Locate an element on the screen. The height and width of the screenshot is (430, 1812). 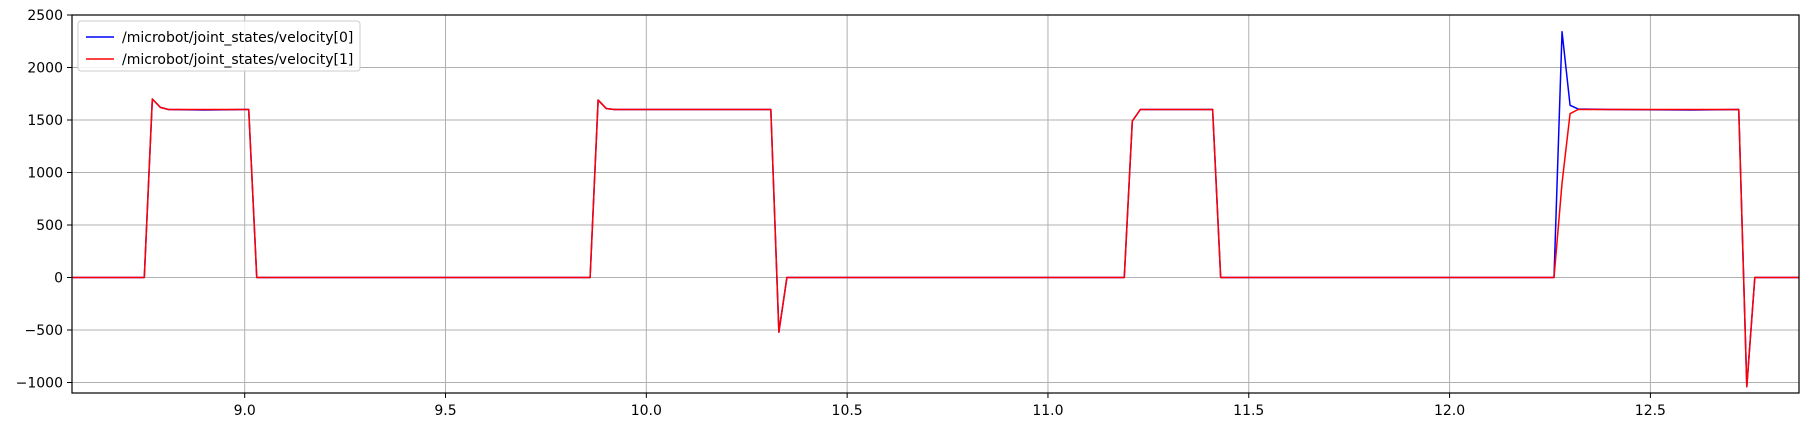
y-tick-label: 1000 is located at coordinates (45, 174).